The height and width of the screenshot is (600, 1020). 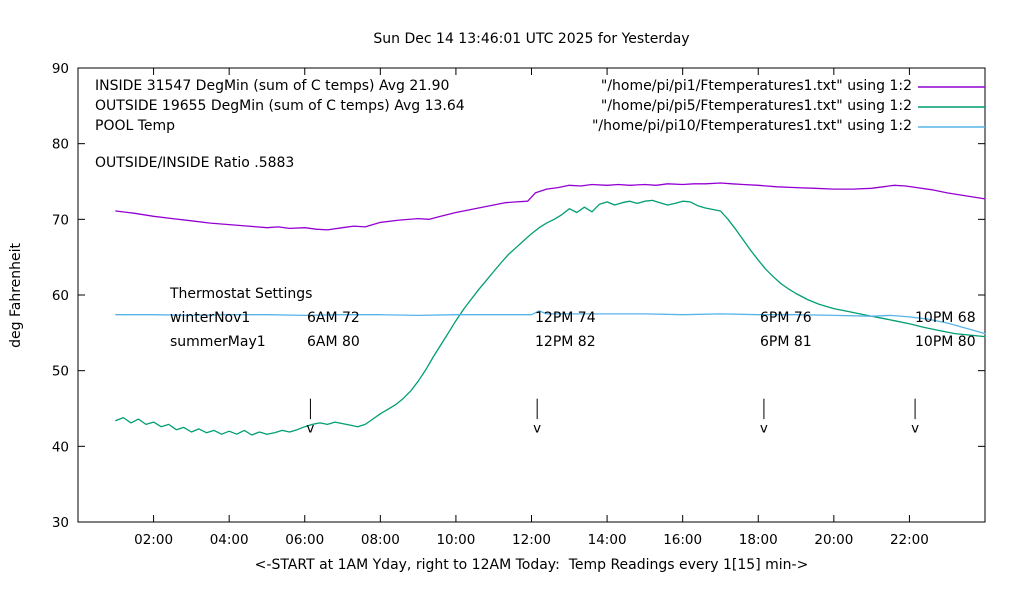 I want to click on thermostat-row-winter-name: winterNov1, so click(x=210, y=318).